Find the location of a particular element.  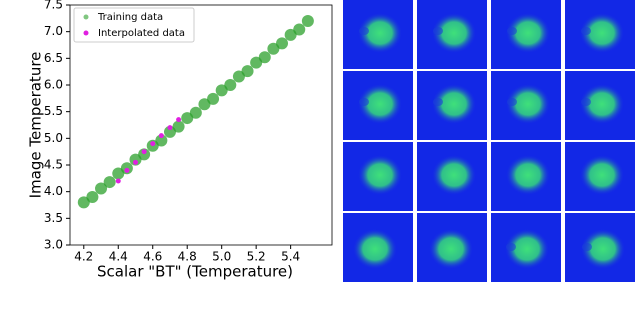

y-tick-label: 4.0 is located at coordinates (53, 191).